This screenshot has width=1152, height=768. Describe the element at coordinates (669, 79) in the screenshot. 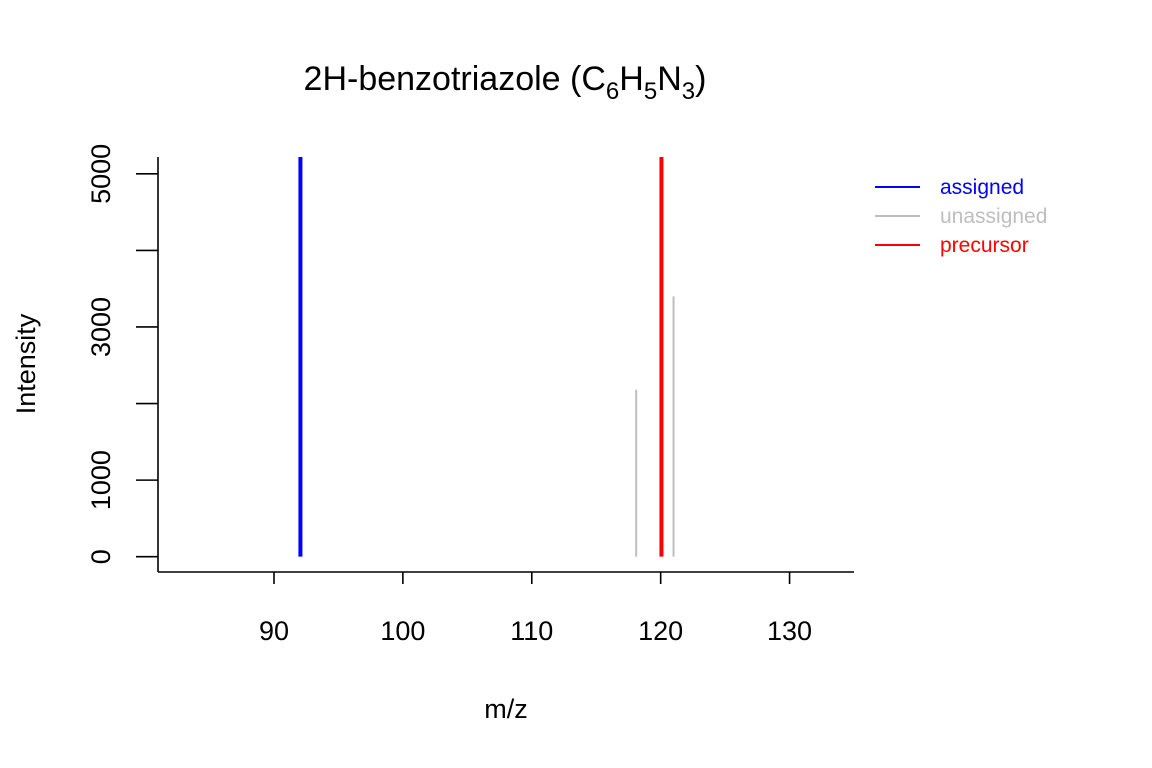

I see `chart-title-text: N` at that location.